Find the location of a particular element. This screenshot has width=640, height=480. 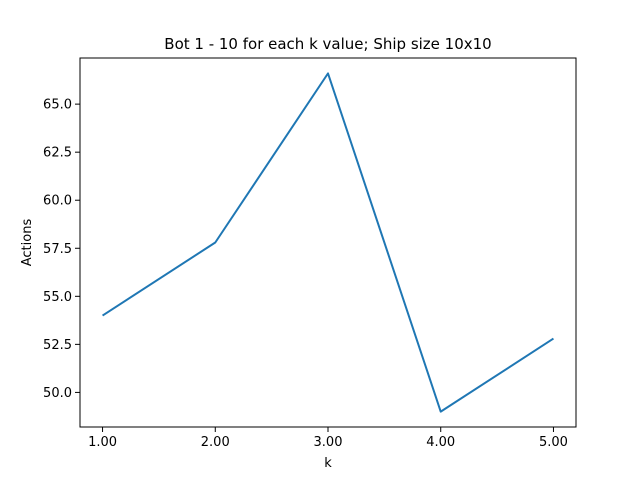

x-axis-ticks: 1.00 2.00 3.00 4.00 5.00 is located at coordinates (328, 438).